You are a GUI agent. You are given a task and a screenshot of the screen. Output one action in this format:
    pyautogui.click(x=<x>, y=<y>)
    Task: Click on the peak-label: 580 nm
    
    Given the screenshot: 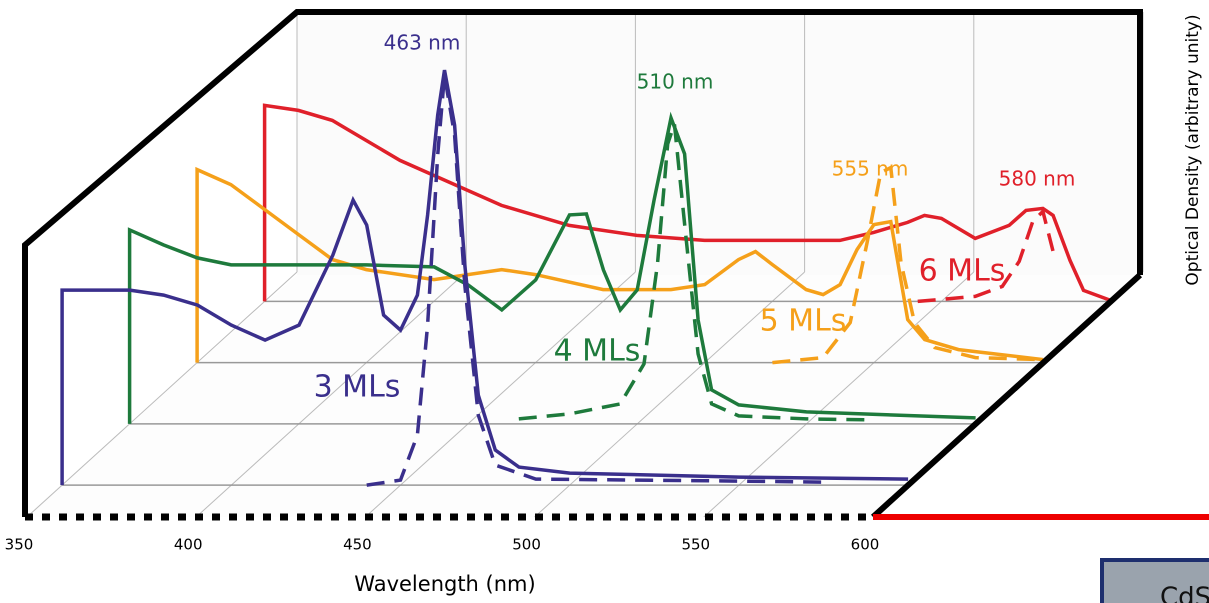 What is the action you would take?
    pyautogui.click(x=1037, y=179)
    